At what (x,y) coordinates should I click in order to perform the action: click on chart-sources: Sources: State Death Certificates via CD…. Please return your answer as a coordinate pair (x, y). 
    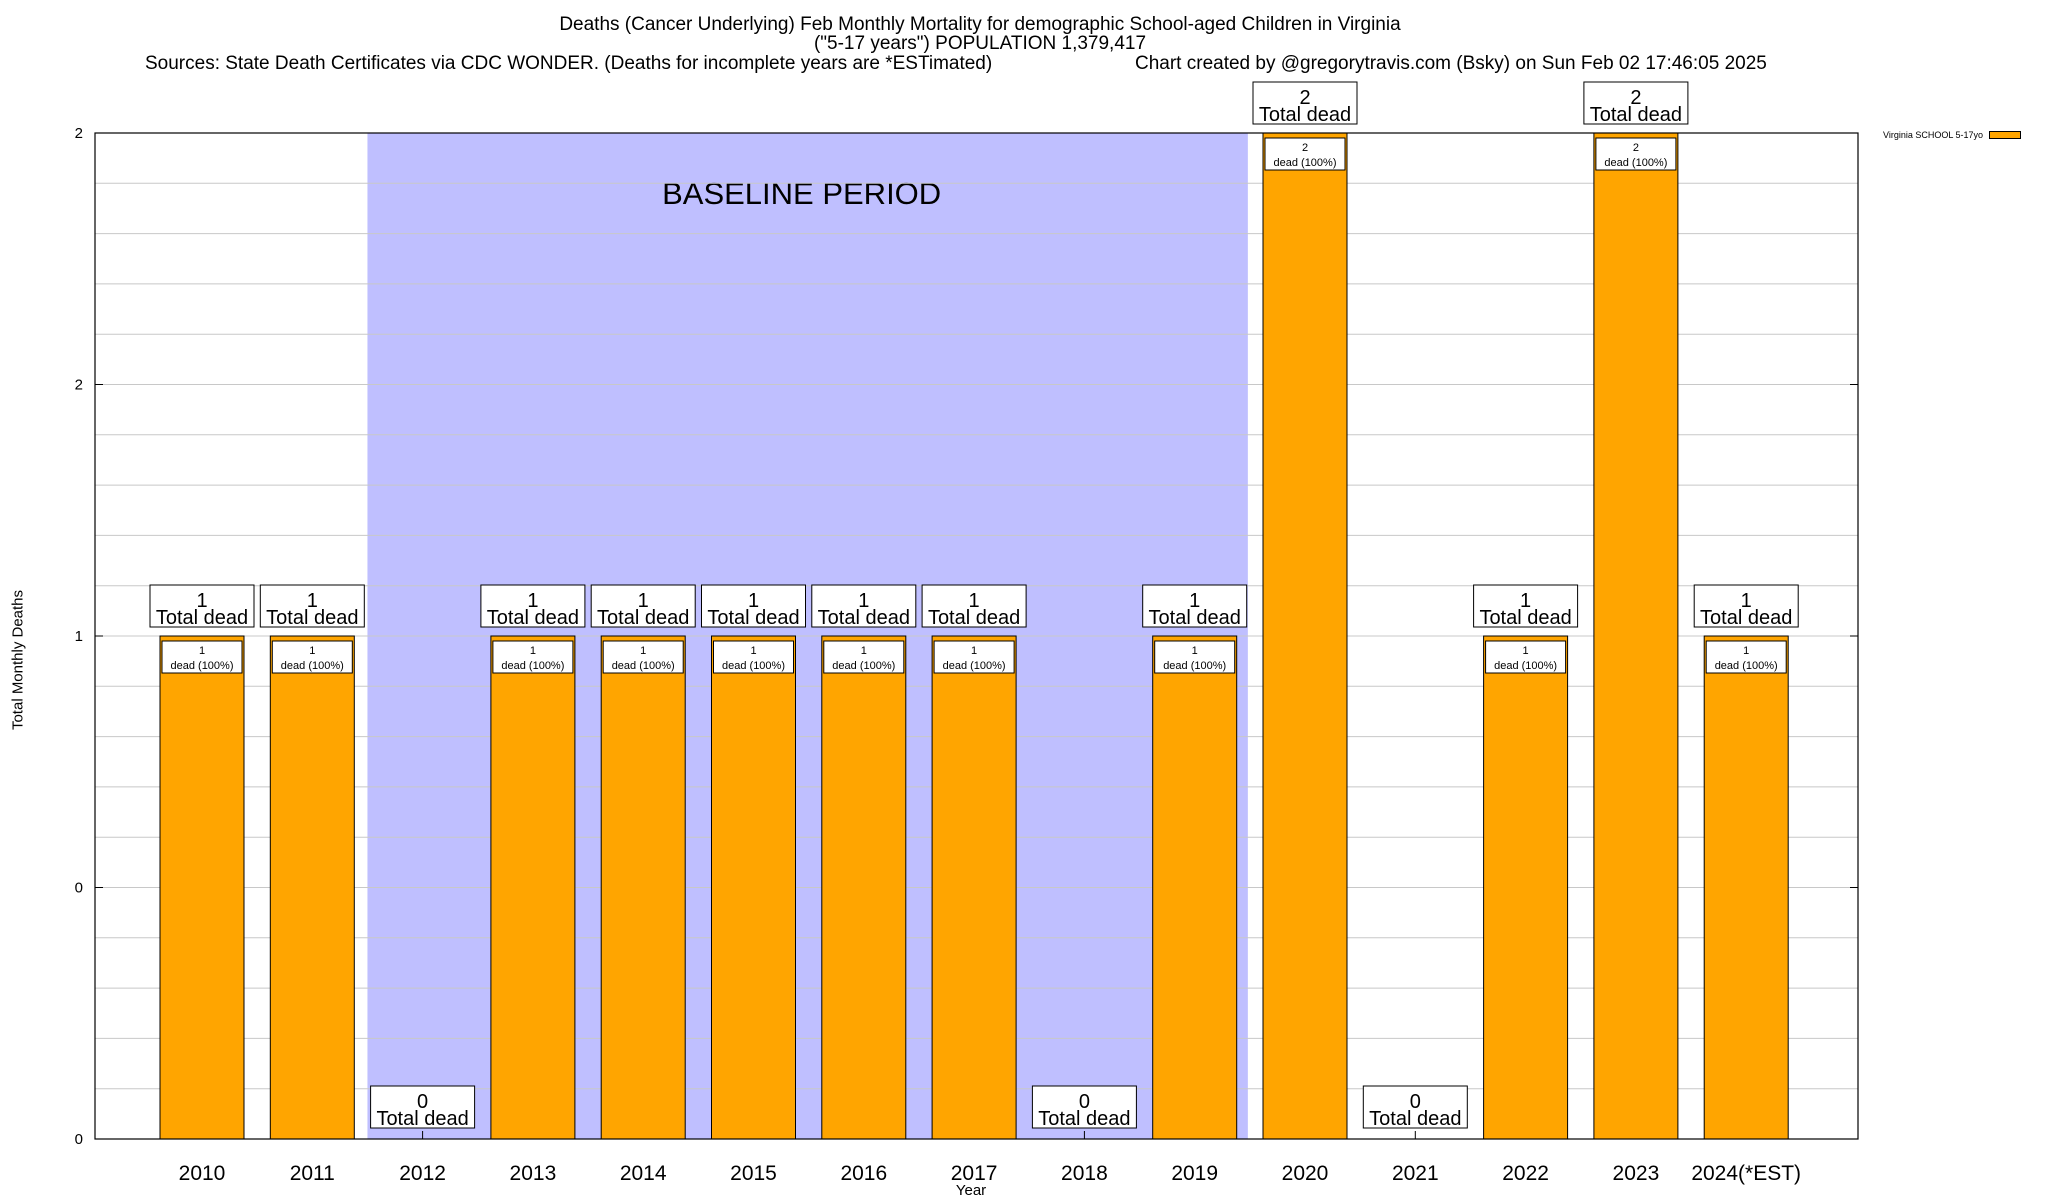
    Looking at the image, I should click on (569, 63).